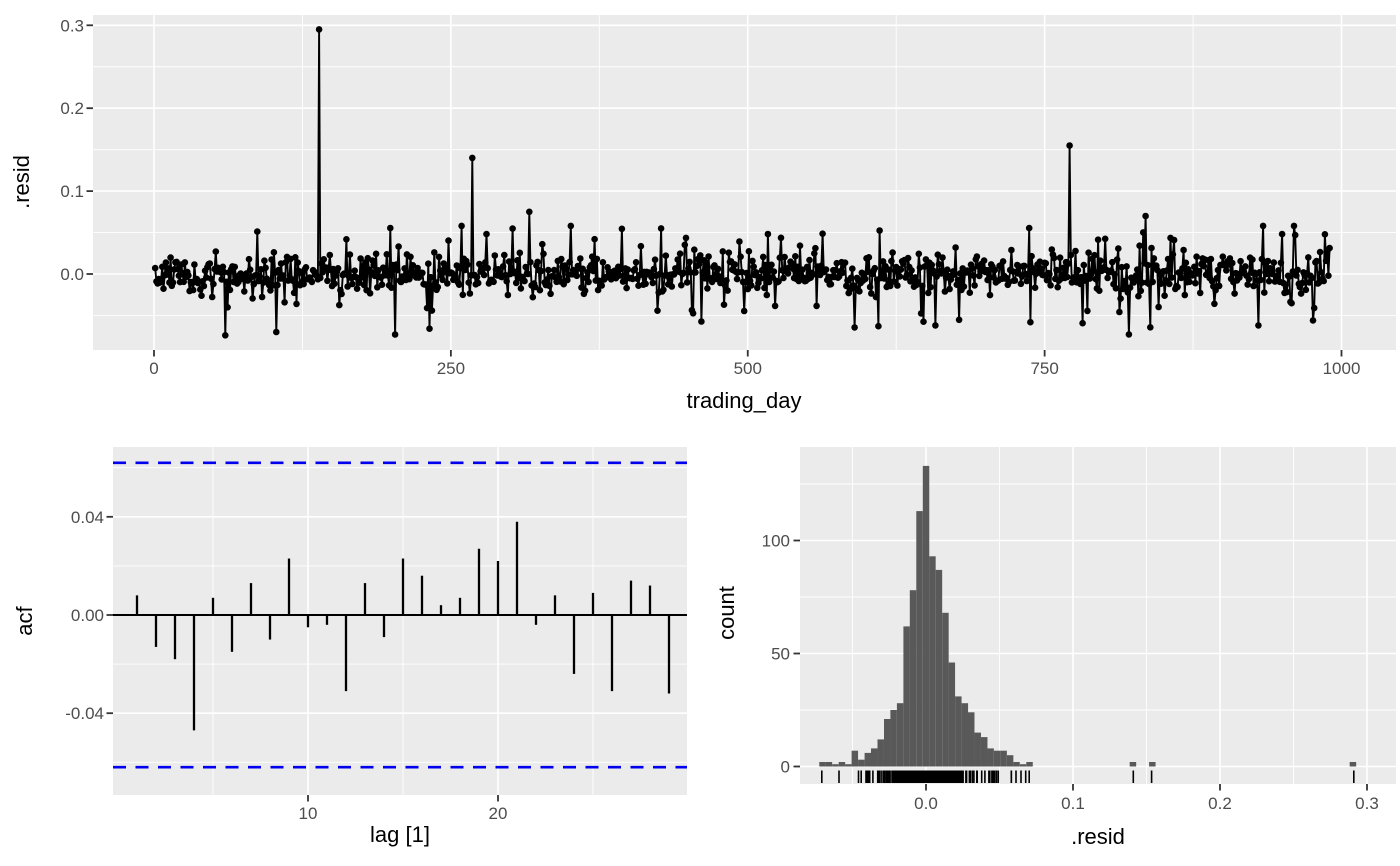 The image size is (1400, 866). Describe the element at coordinates (400, 834) in the screenshot. I see `acf-x-axis-title: lag [1]` at that location.